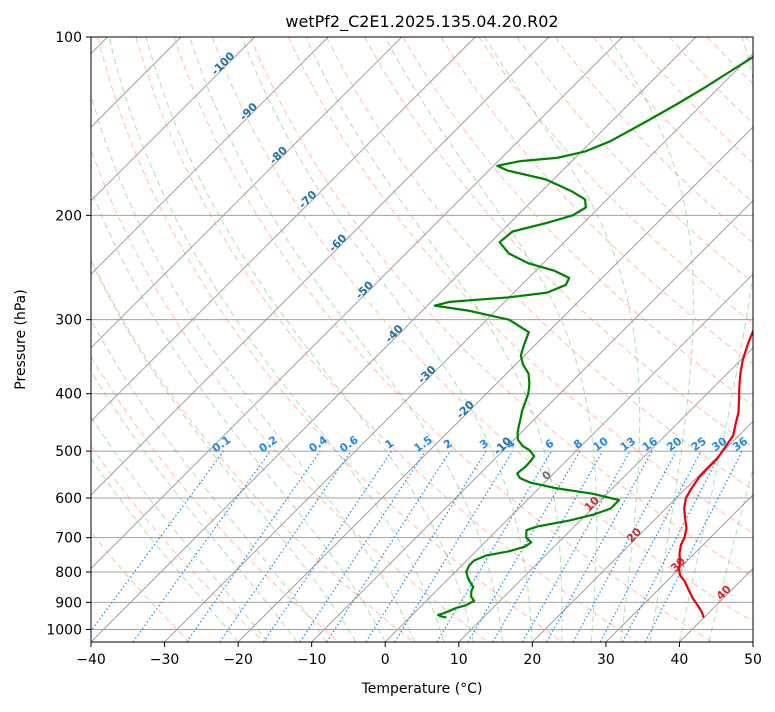  Describe the element at coordinates (68, 539) in the screenshot. I see `y-tick-label: 700` at that location.